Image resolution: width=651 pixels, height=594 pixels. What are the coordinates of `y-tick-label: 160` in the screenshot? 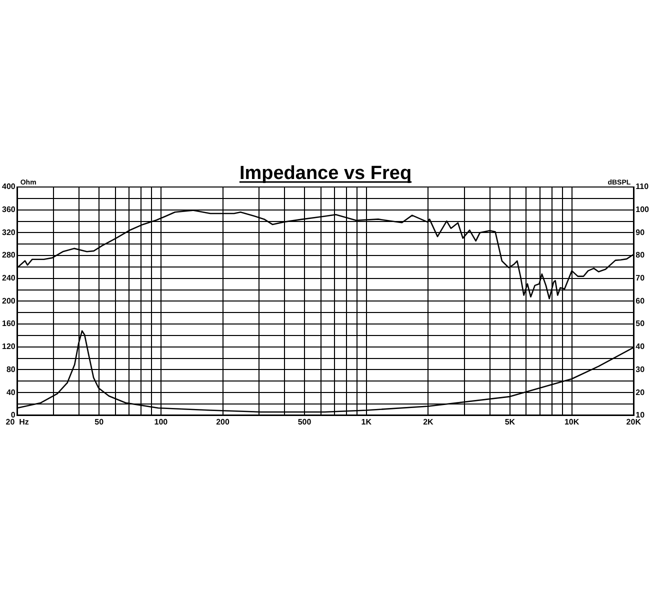 It's located at (9, 323).